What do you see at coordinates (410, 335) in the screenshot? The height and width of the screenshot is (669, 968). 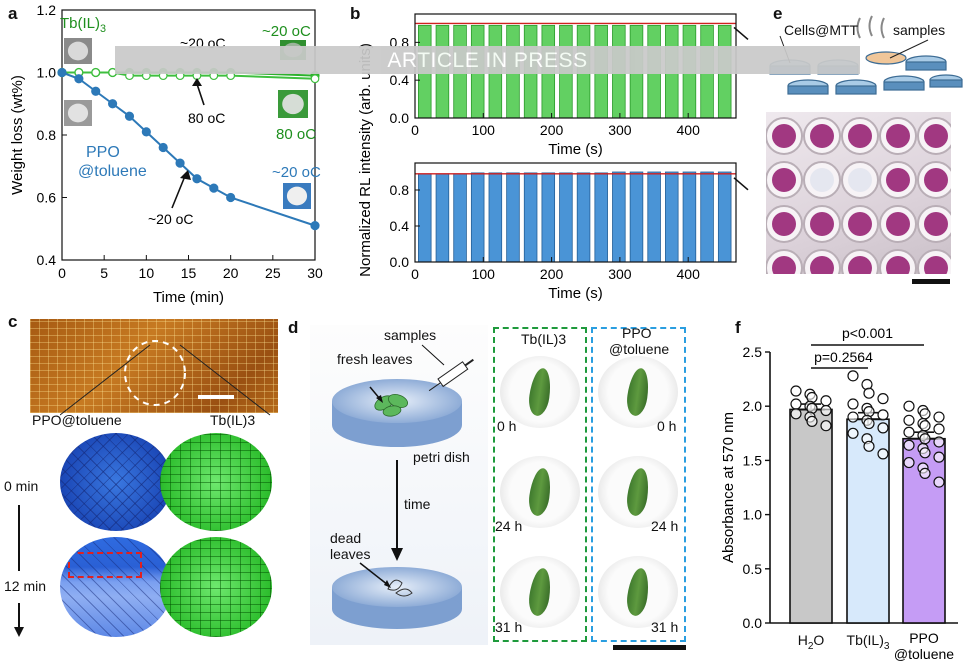 I see `samples-label-d: samples` at bounding box center [410, 335].